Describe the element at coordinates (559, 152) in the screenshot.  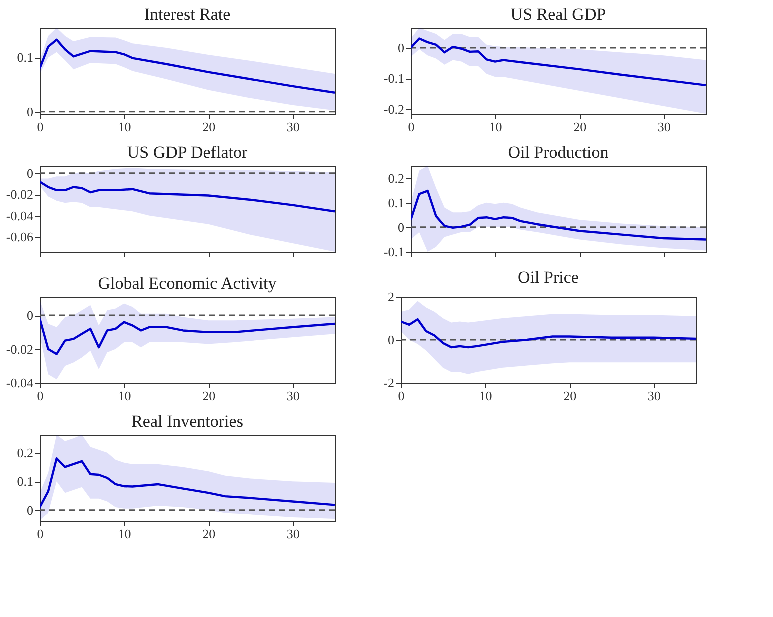
I see `chart-title: Oil Production` at that location.